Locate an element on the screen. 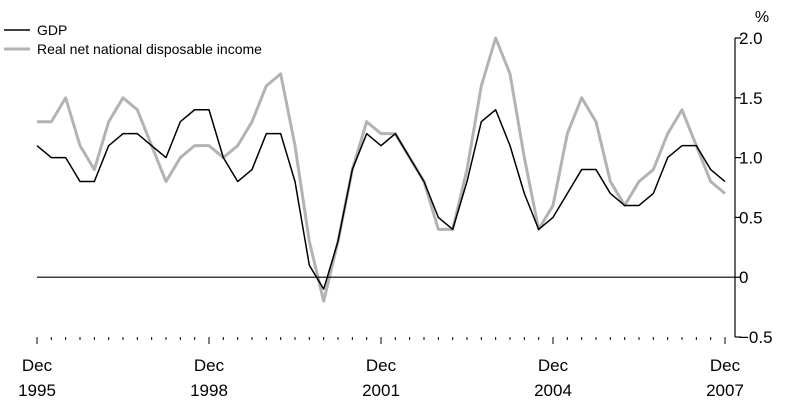  x-tick-label-year: 1998 is located at coordinates (209, 390).